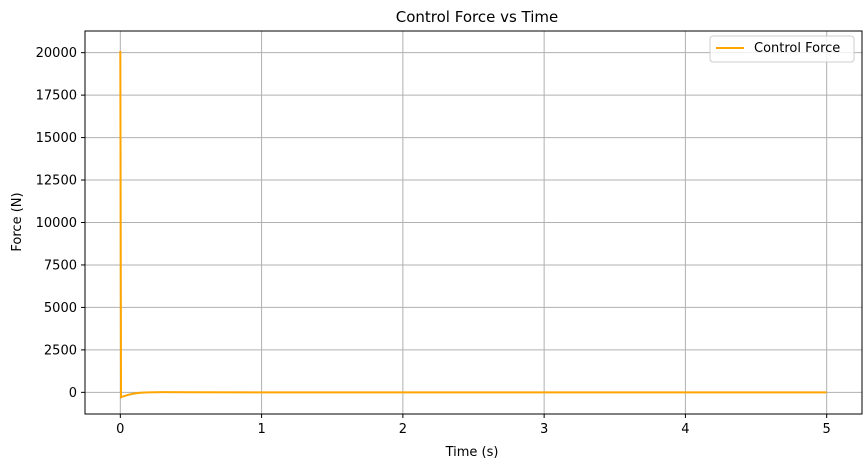  What do you see at coordinates (544, 429) in the screenshot?
I see `x-tick-label: 3` at bounding box center [544, 429].